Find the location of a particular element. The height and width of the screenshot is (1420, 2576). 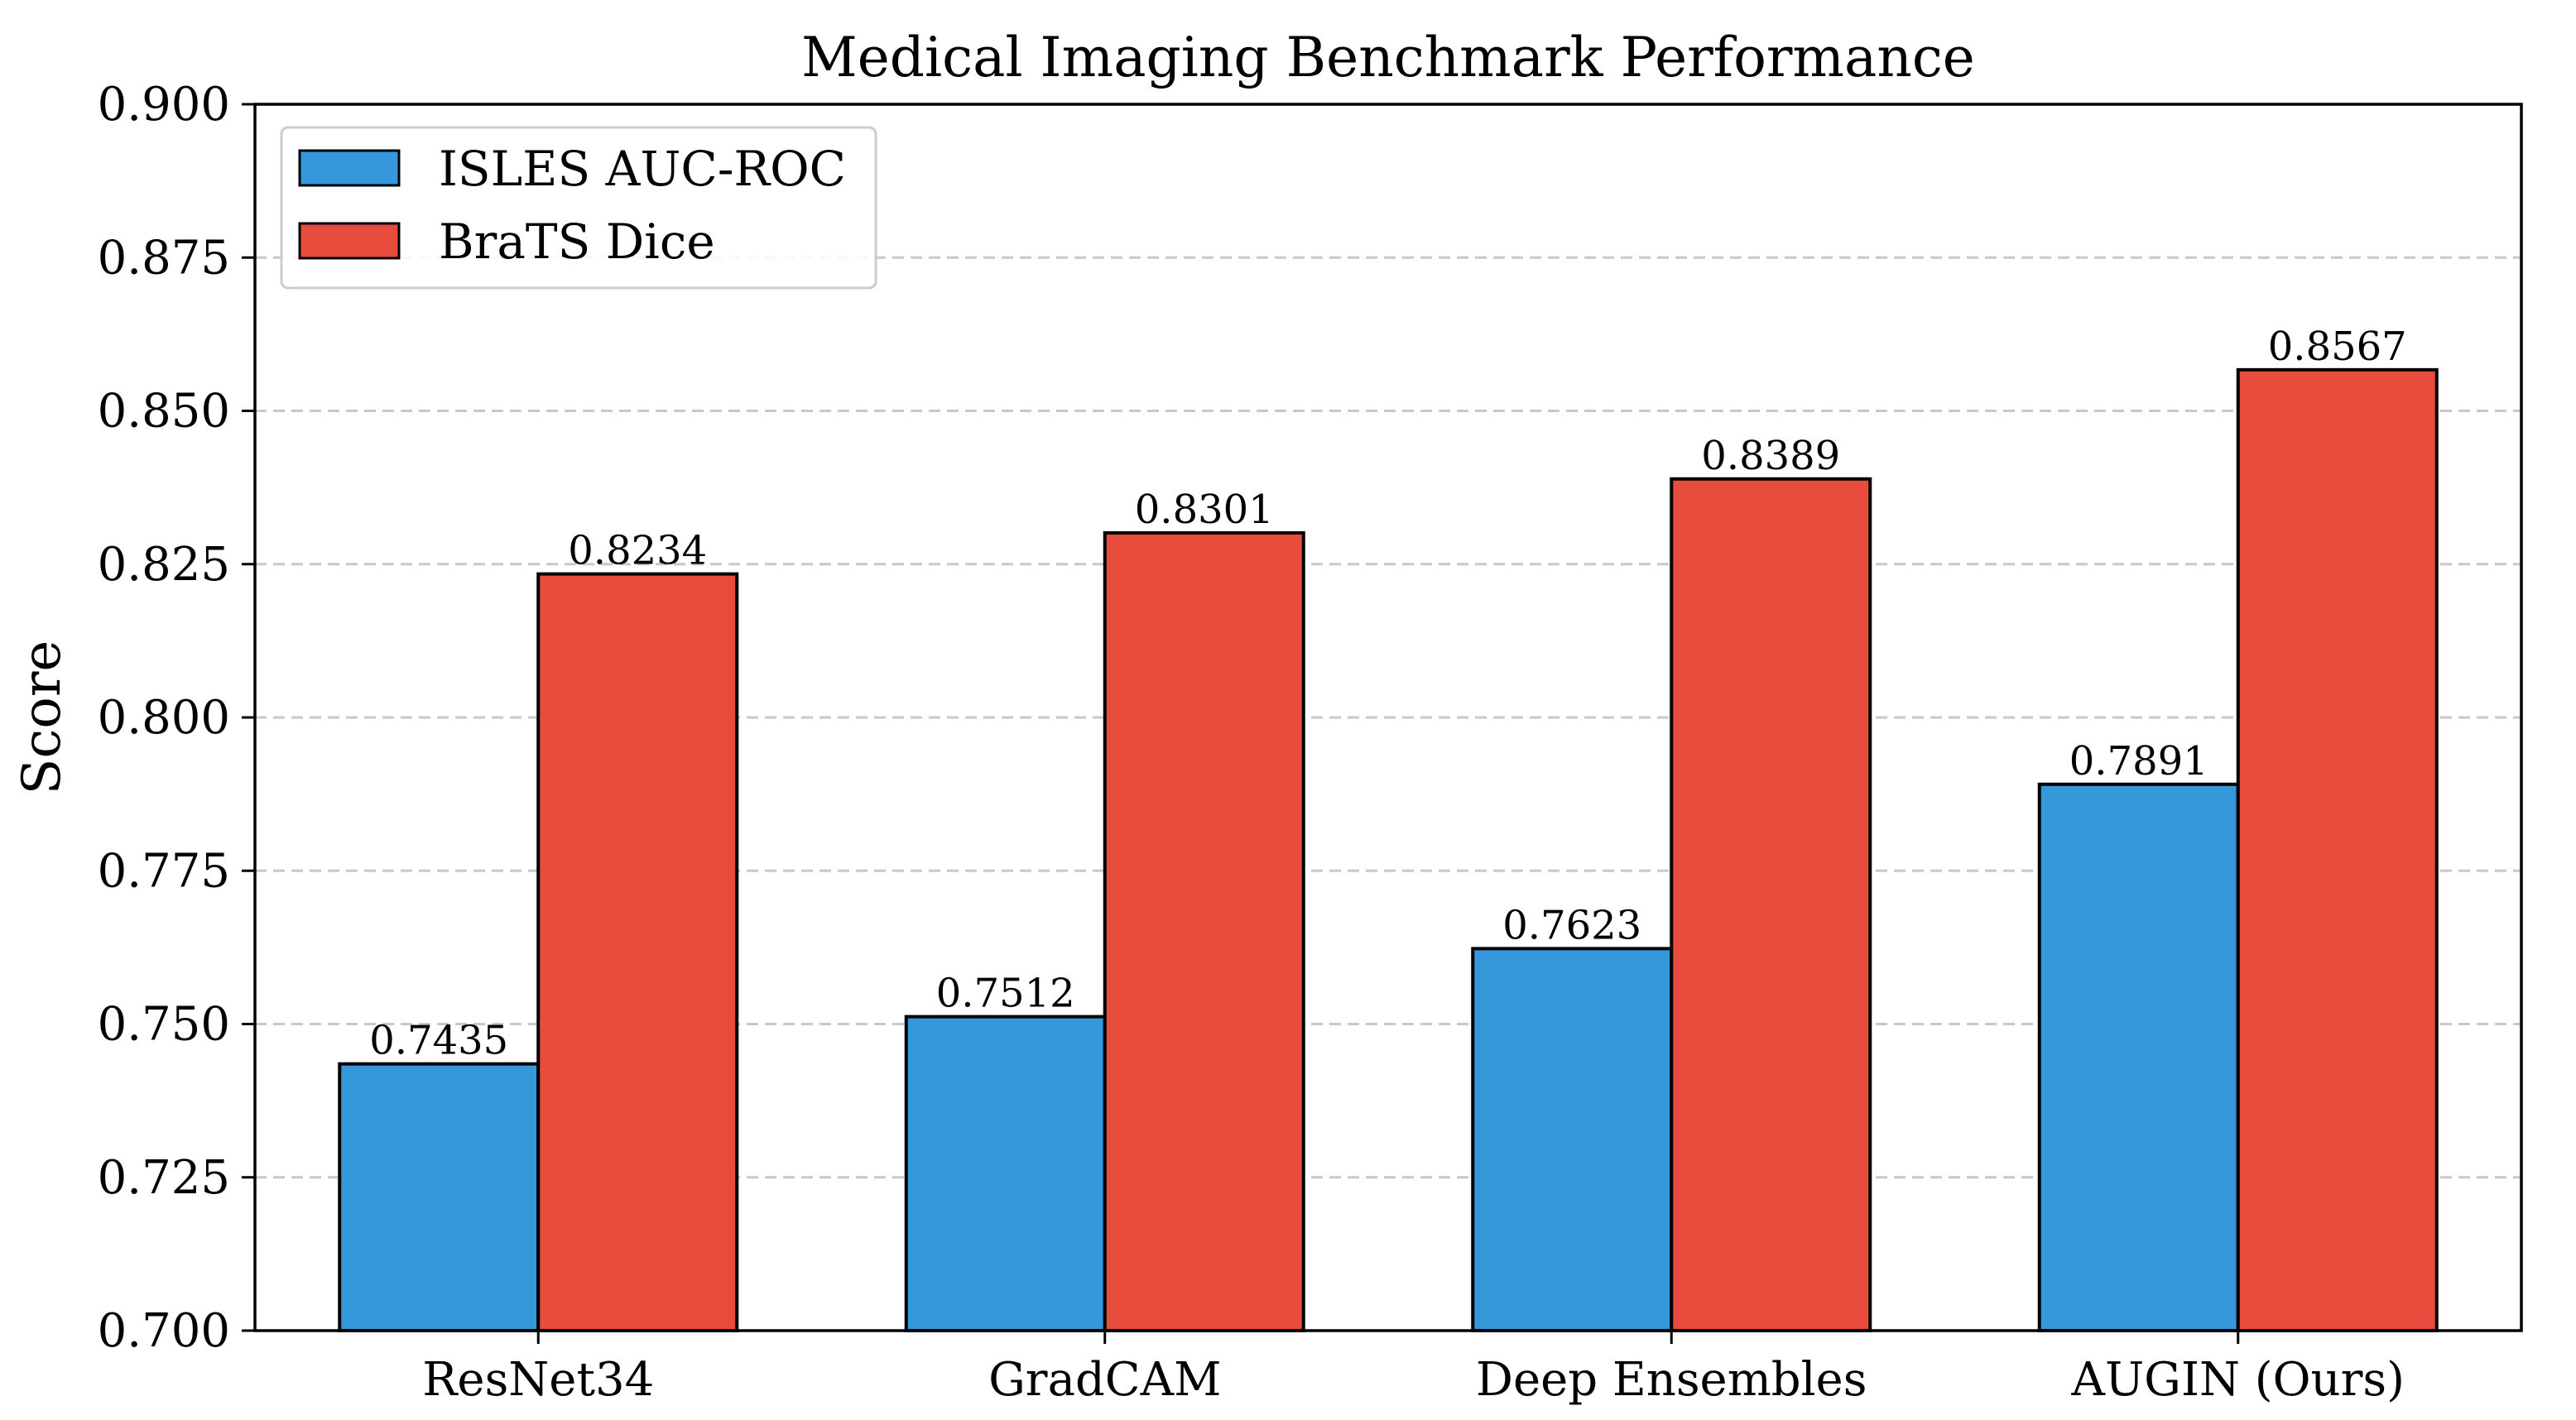

data-label: 0.7512 is located at coordinates (1005, 994).